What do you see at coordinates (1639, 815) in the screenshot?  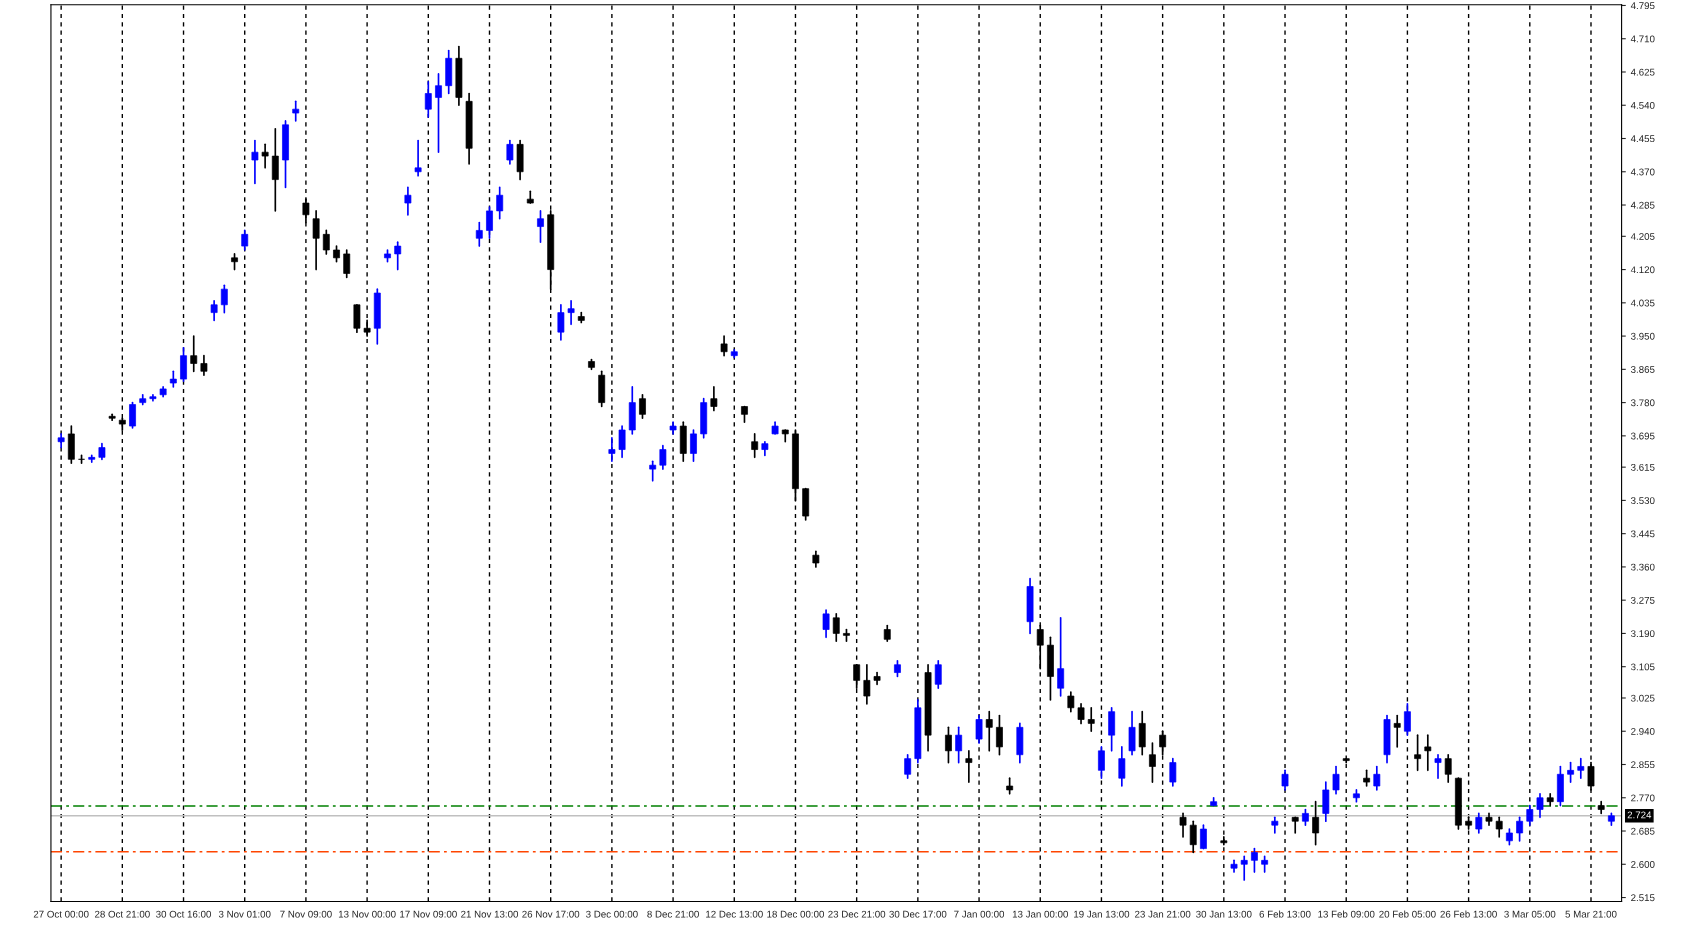 I see `ref-line-label: 2.724` at bounding box center [1639, 815].